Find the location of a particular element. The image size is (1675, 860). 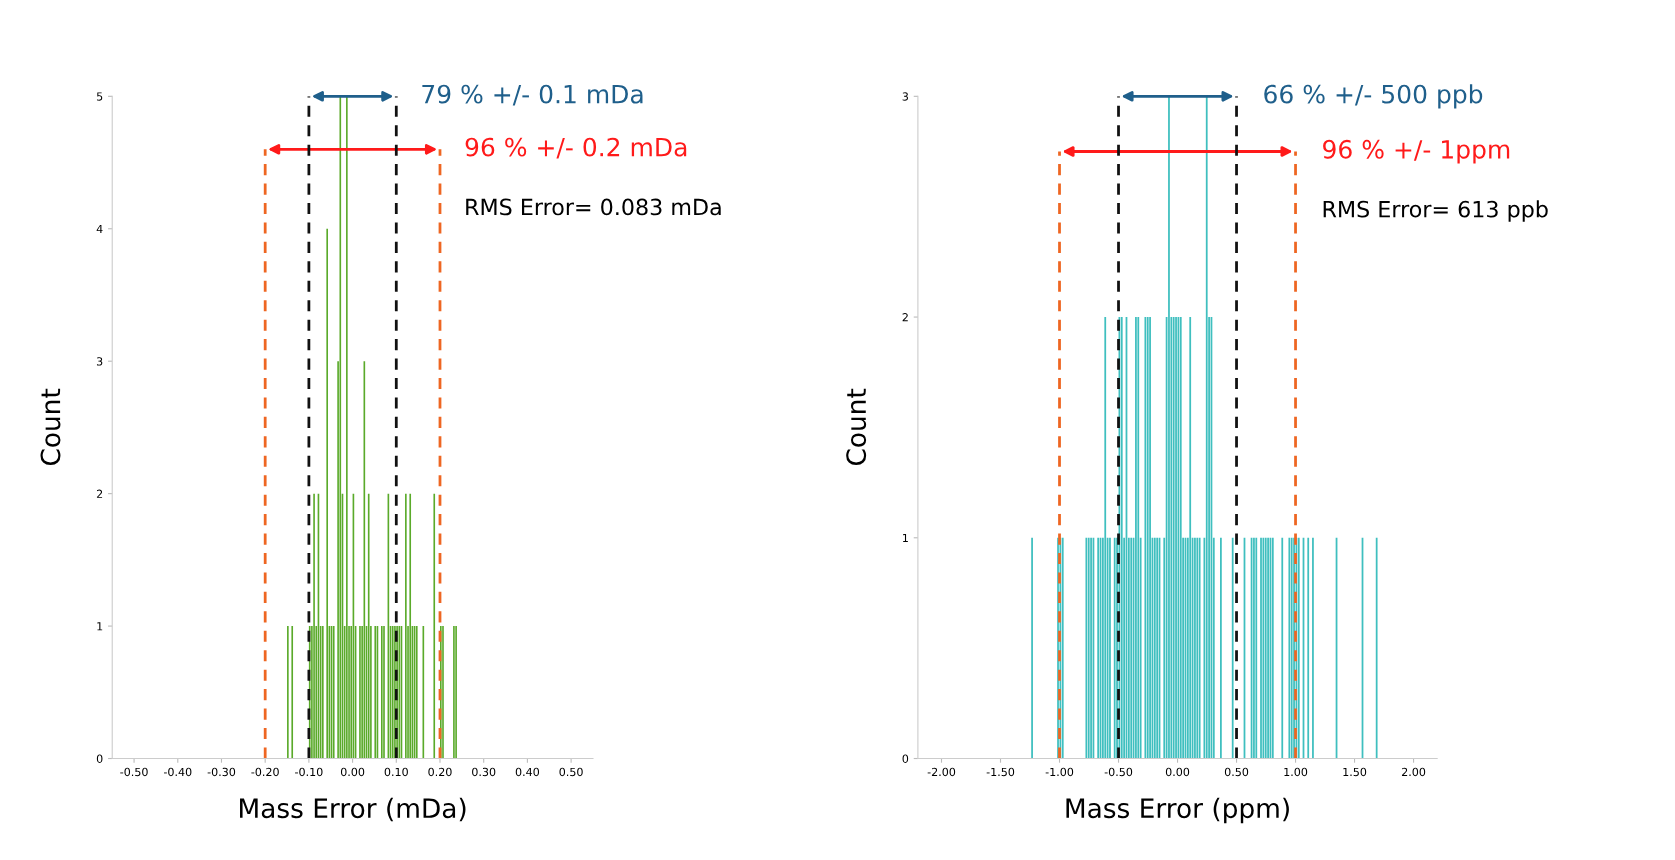

x-tick-label: -1.00 is located at coordinates (1059, 772).